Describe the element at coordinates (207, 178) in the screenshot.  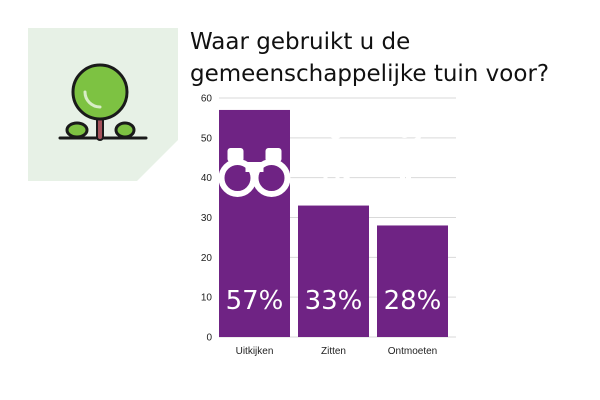
I see `y-tick-label: 40` at that location.